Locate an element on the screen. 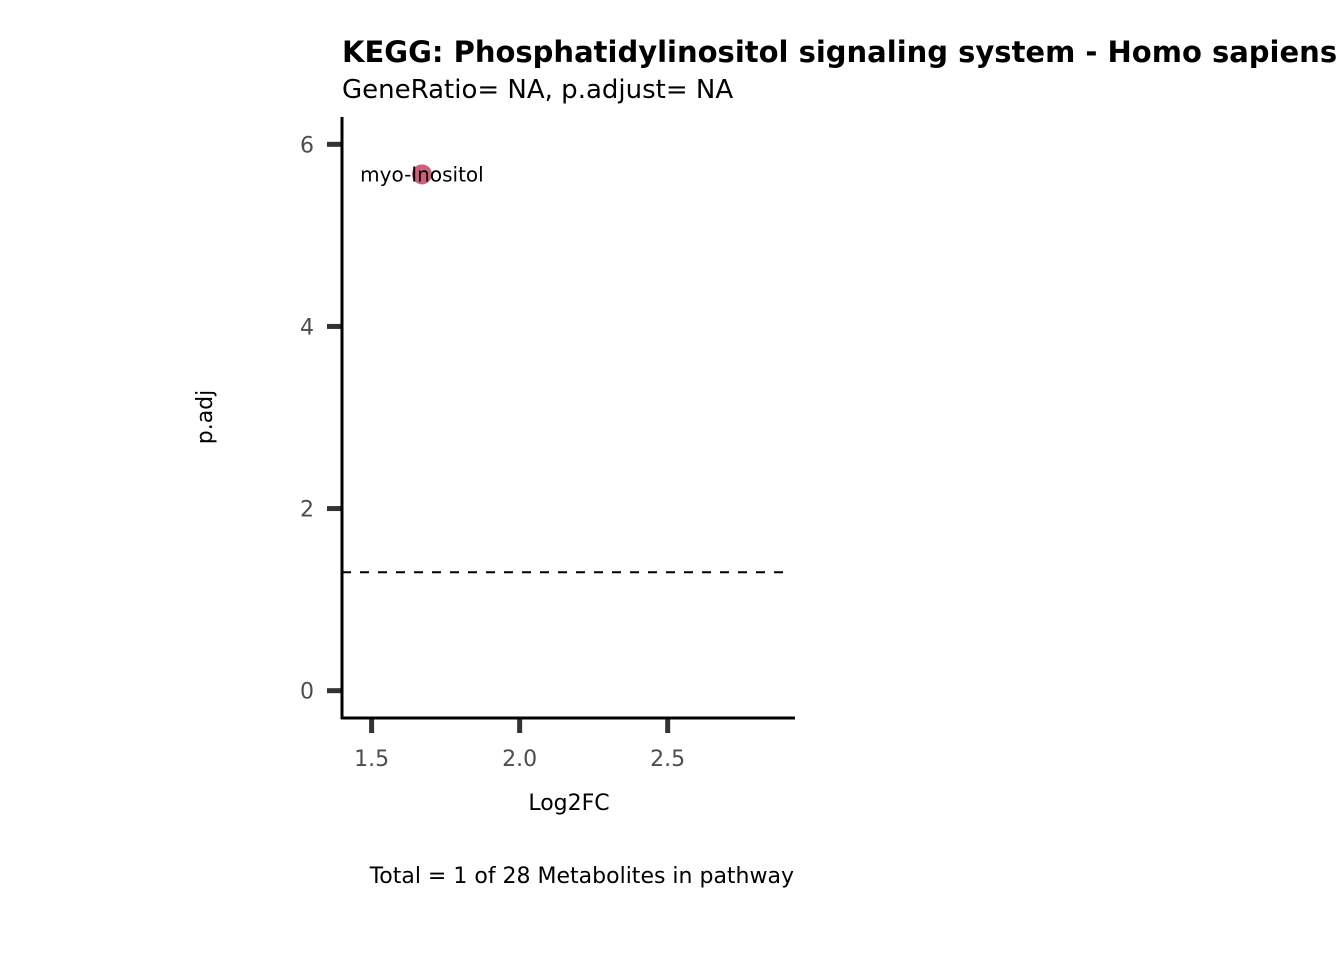 This screenshot has height=960, width=1344. x-tick-label: 2.0 is located at coordinates (519, 759).